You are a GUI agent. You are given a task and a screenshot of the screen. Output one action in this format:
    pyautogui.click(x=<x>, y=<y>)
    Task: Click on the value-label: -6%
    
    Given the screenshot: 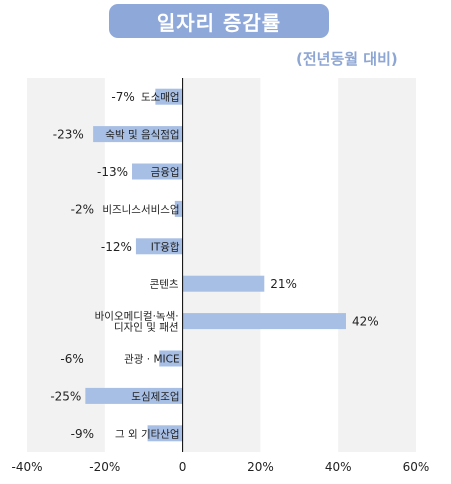 What is the action you would take?
    pyautogui.click(x=71, y=359)
    